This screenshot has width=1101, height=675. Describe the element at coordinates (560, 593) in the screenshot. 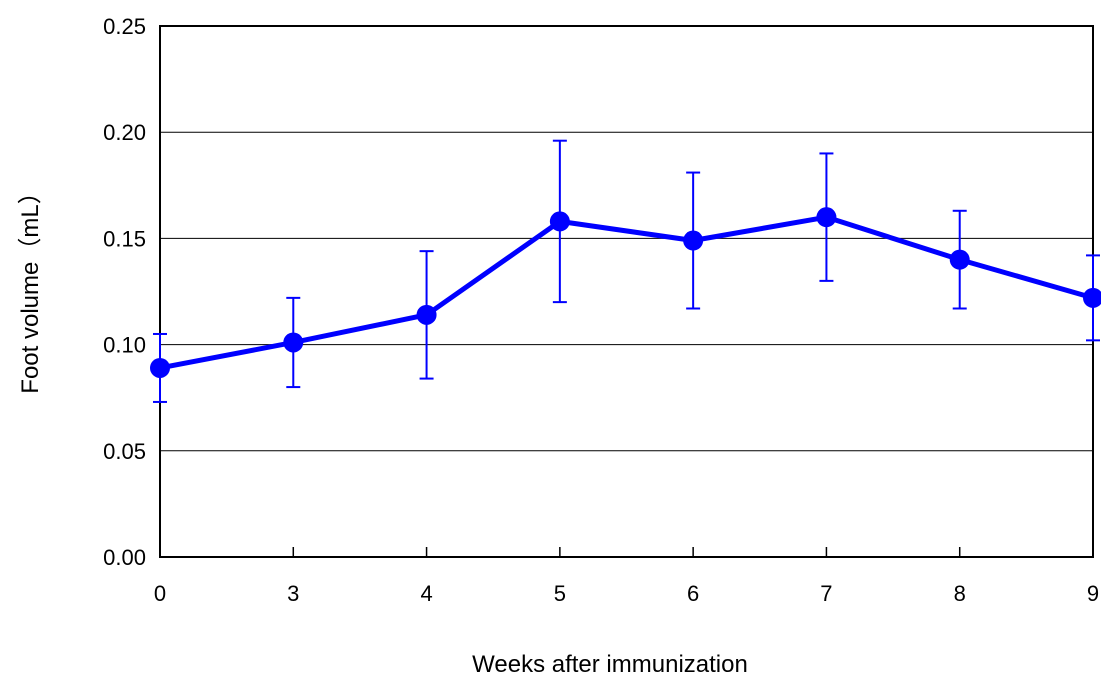

I see `x-tick-label-3: 5` at that location.